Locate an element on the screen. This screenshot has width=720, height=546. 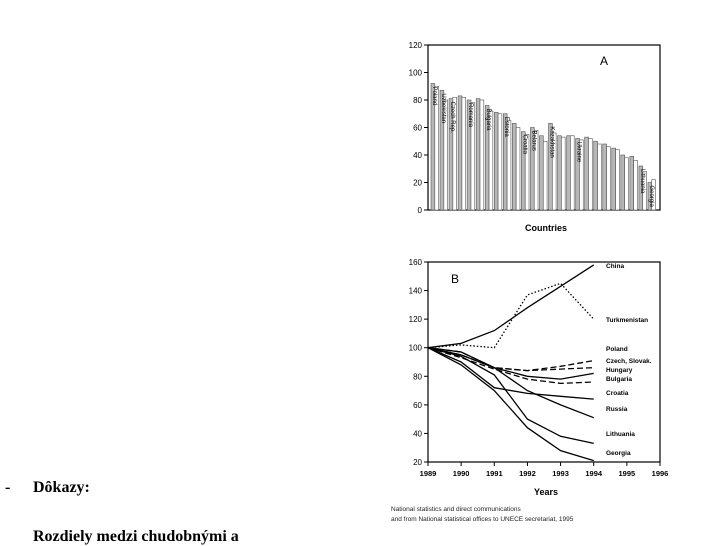
series-label: China is located at coordinates (615, 266).